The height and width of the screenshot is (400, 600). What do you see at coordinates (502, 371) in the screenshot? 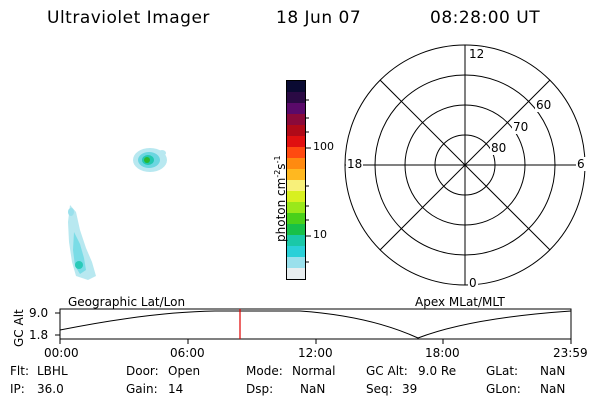
I see `glat-label: GLat:` at bounding box center [502, 371].